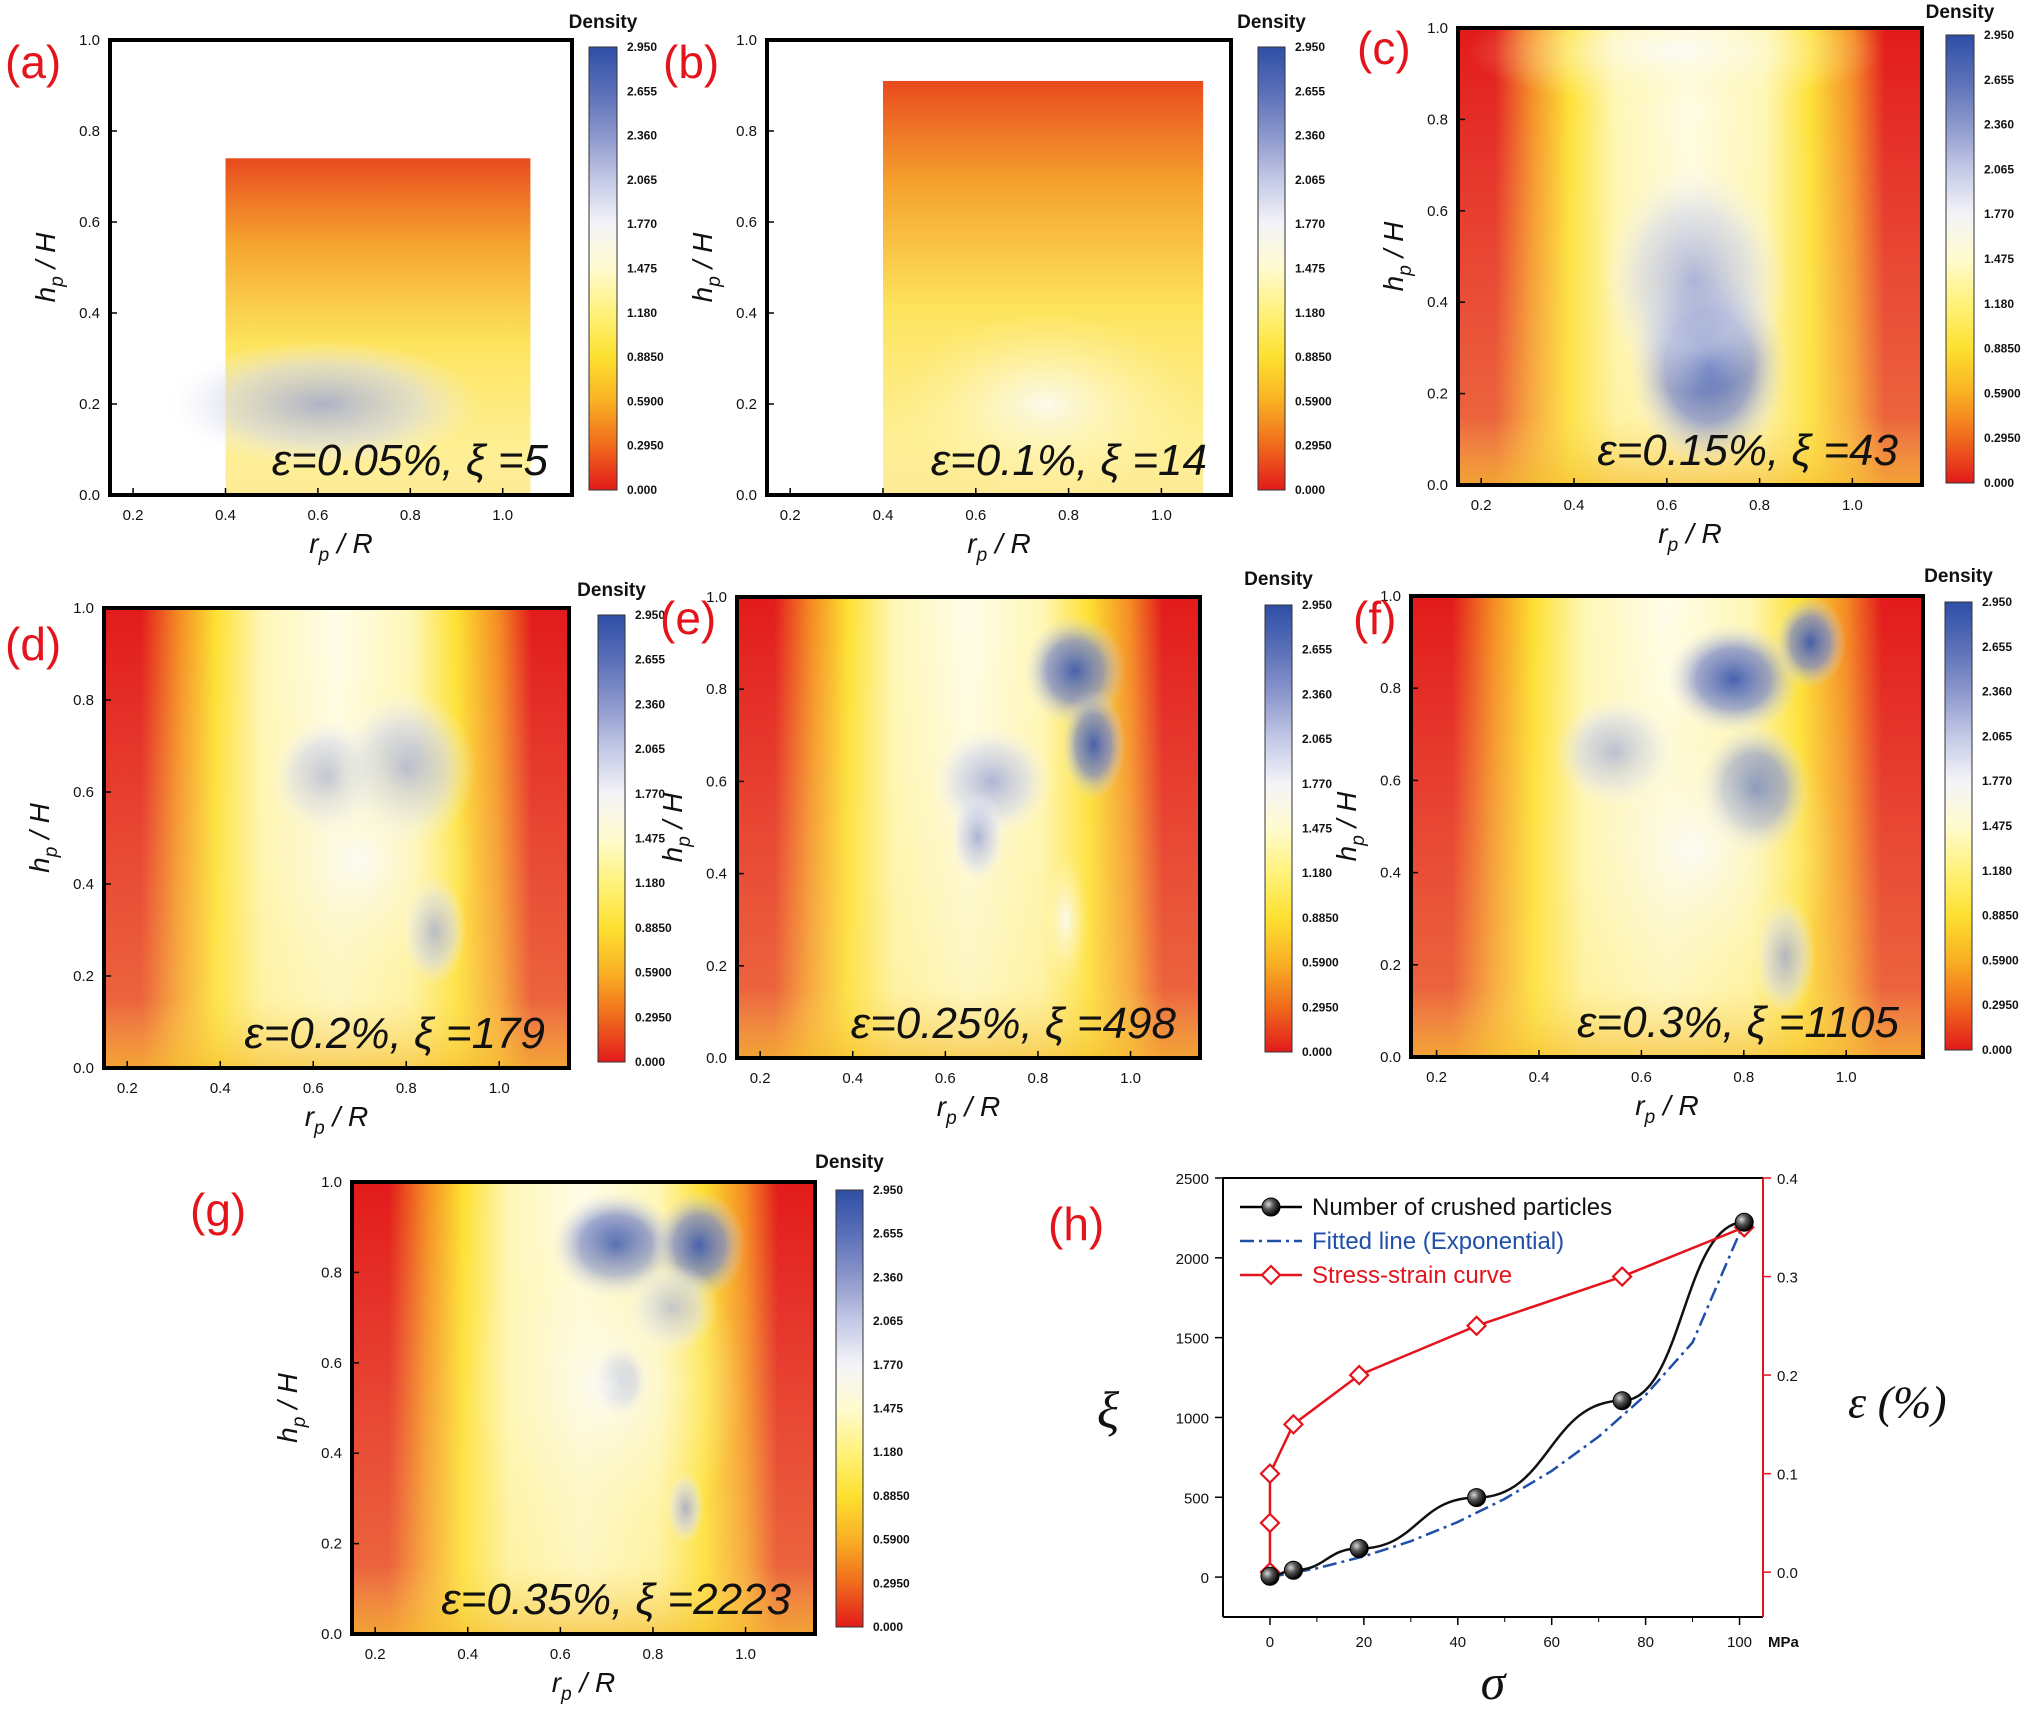 The width and height of the screenshot is (2038, 1718). Describe the element at coordinates (611, 590) in the screenshot. I see `colorbar-title: Density` at that location.